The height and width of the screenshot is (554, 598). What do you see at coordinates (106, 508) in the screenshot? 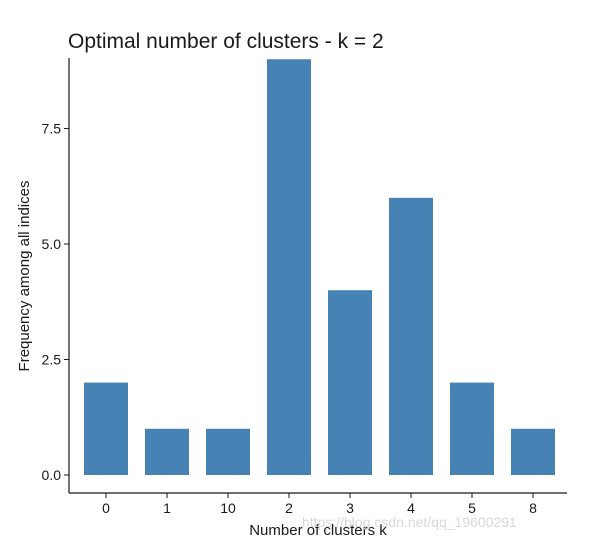
I see `x-tick-label: 0` at bounding box center [106, 508].